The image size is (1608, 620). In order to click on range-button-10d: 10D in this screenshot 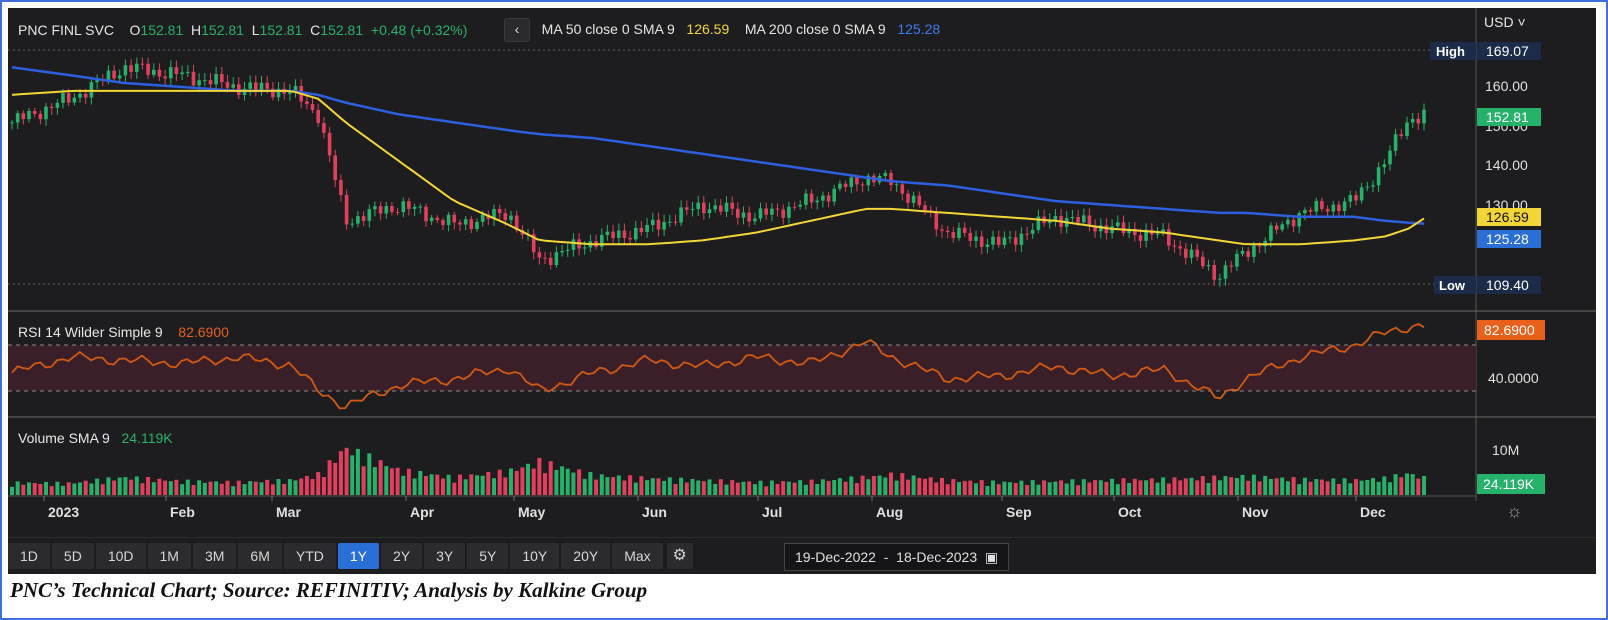, I will do `click(120, 556)`.